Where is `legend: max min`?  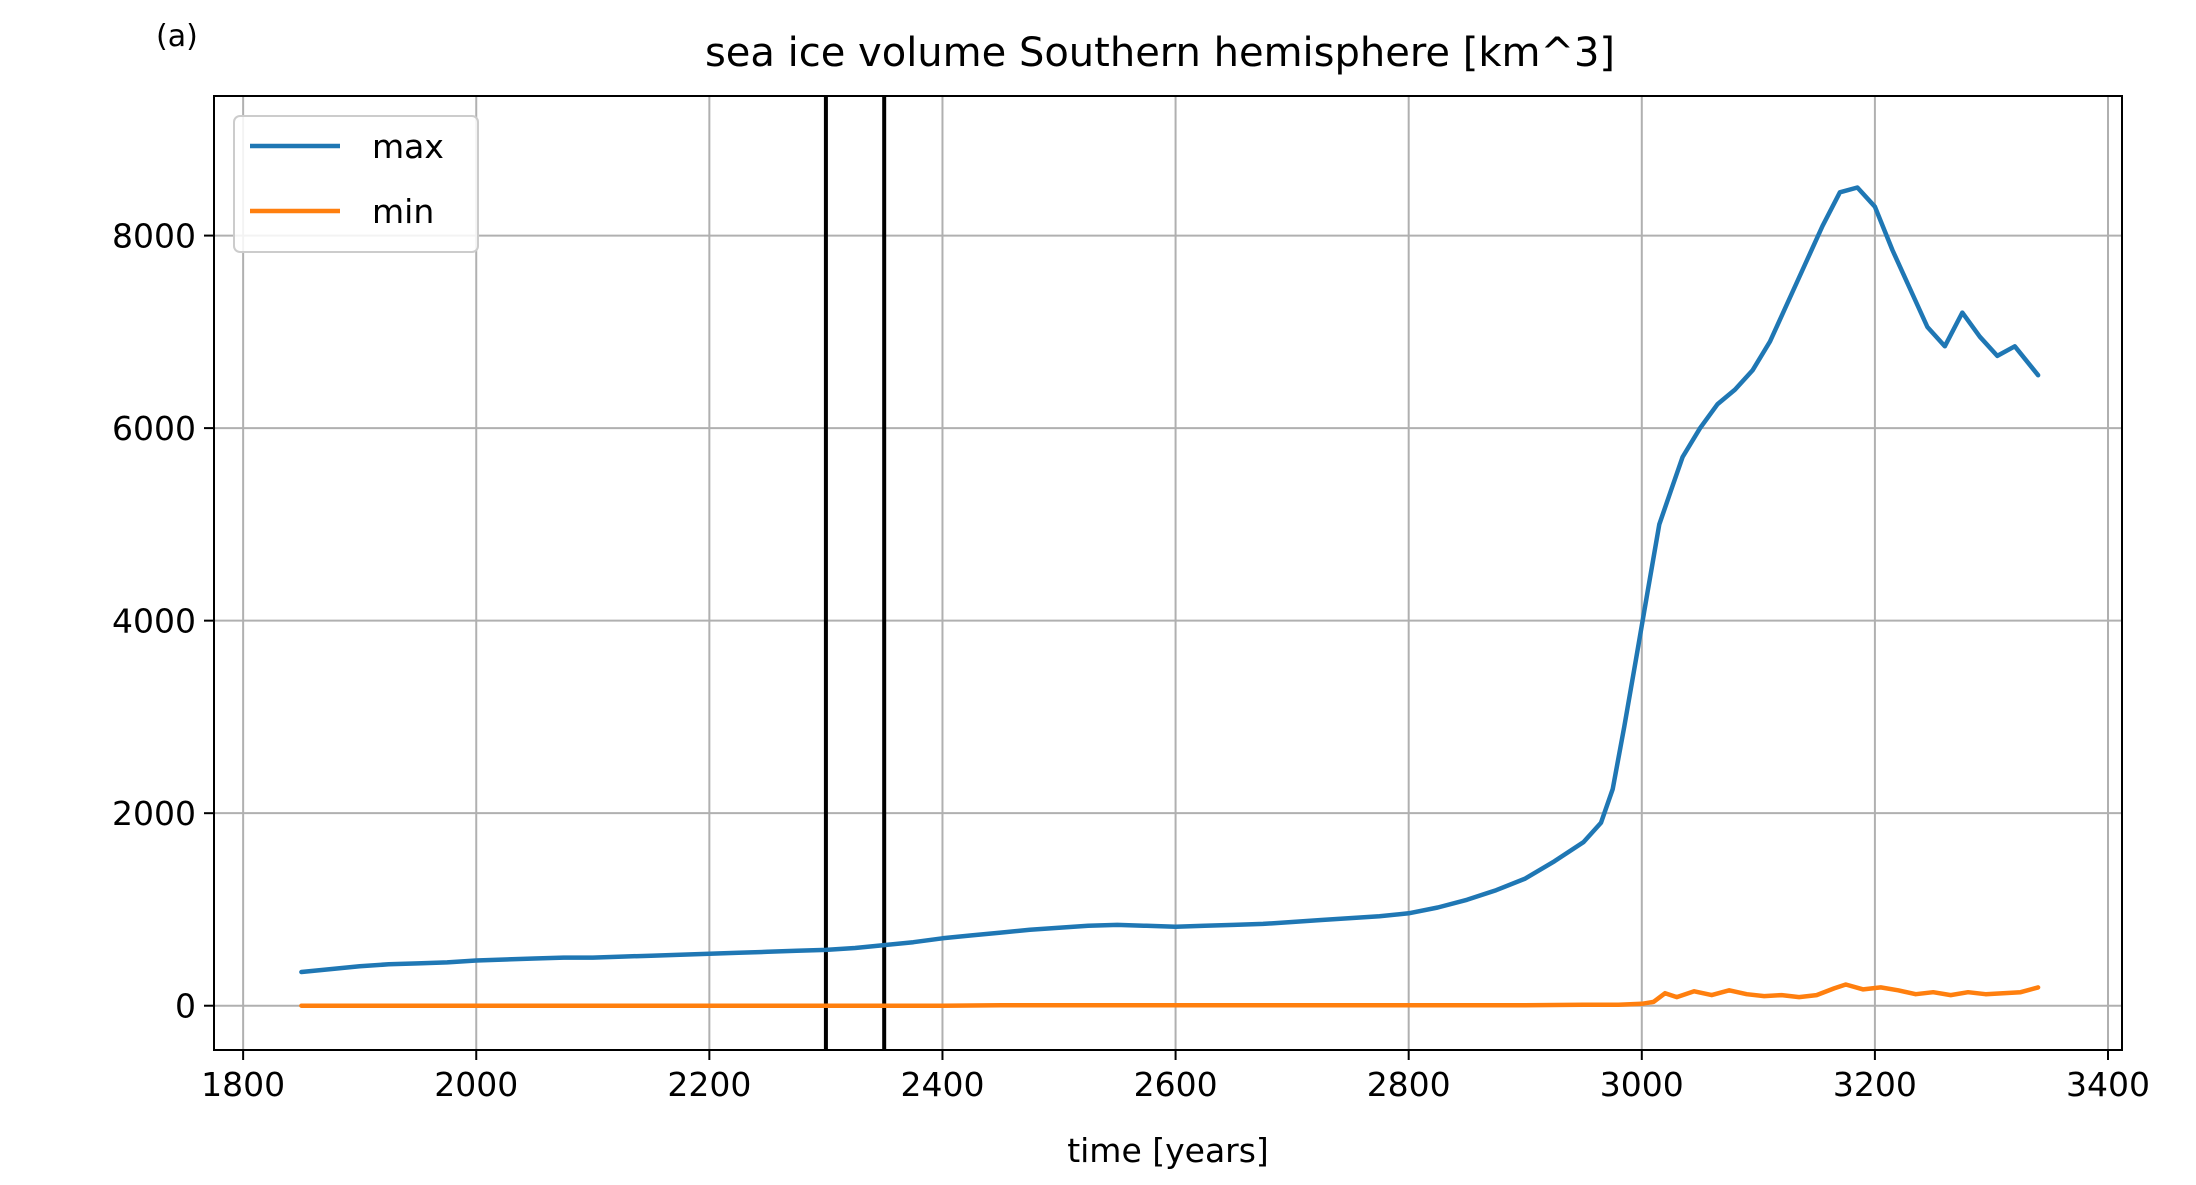 legend: max min is located at coordinates (356, 184).